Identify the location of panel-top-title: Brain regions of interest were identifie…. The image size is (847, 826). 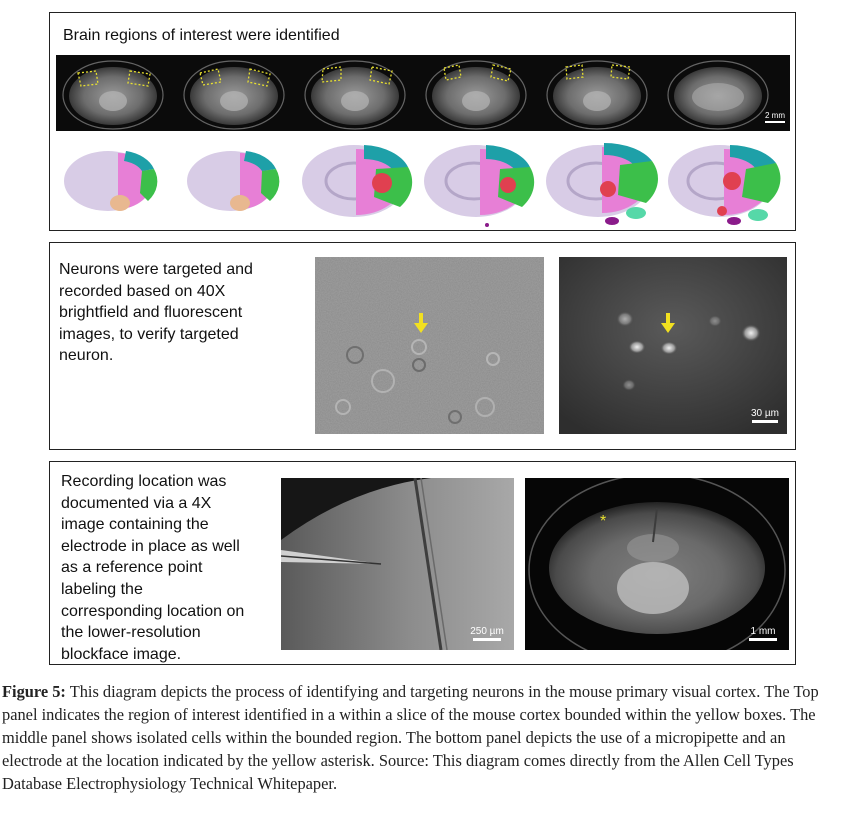
(201, 35).